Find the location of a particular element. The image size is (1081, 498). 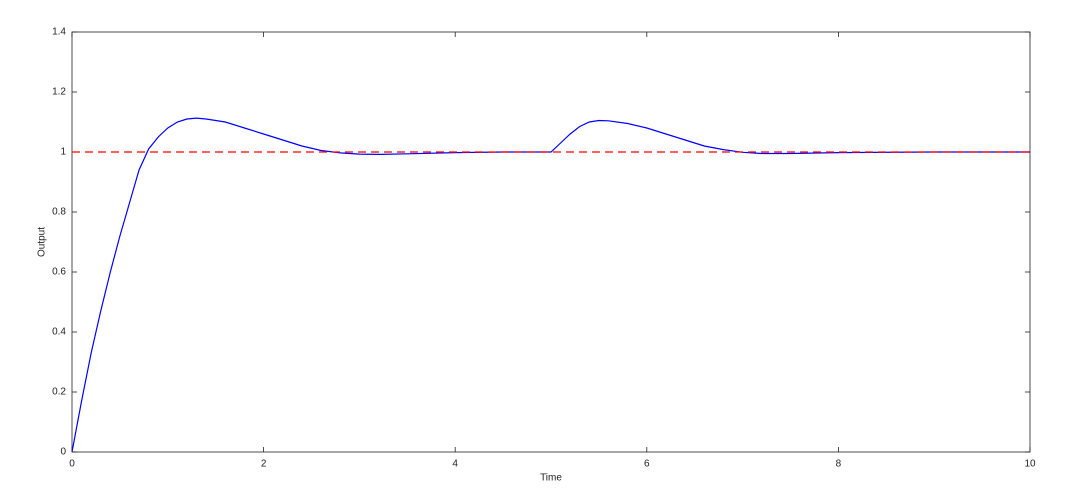

x-tick-label: 2 is located at coordinates (264, 464).